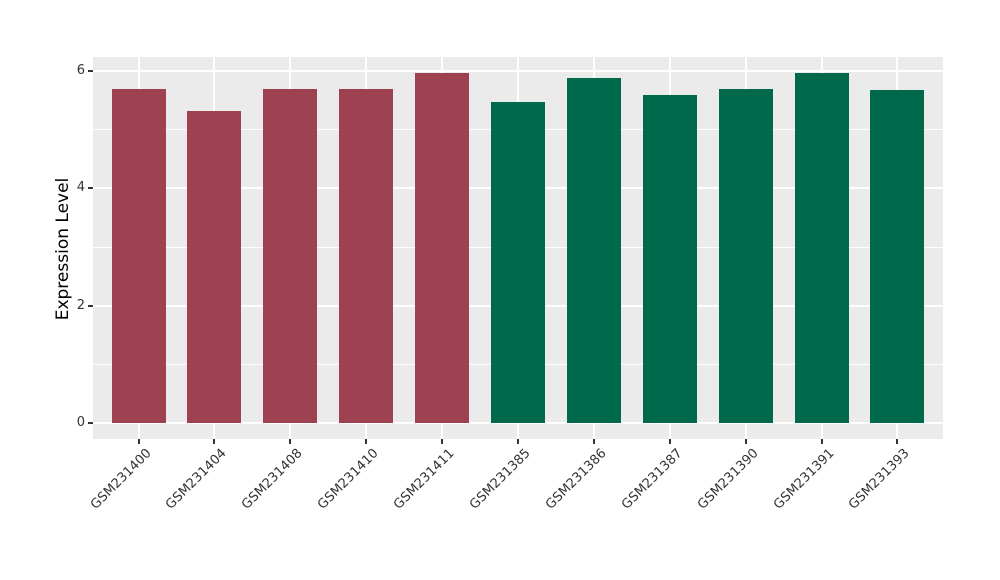 The image size is (1000, 580). Describe the element at coordinates (80, 422) in the screenshot. I see `y-tick-label: 0` at that location.